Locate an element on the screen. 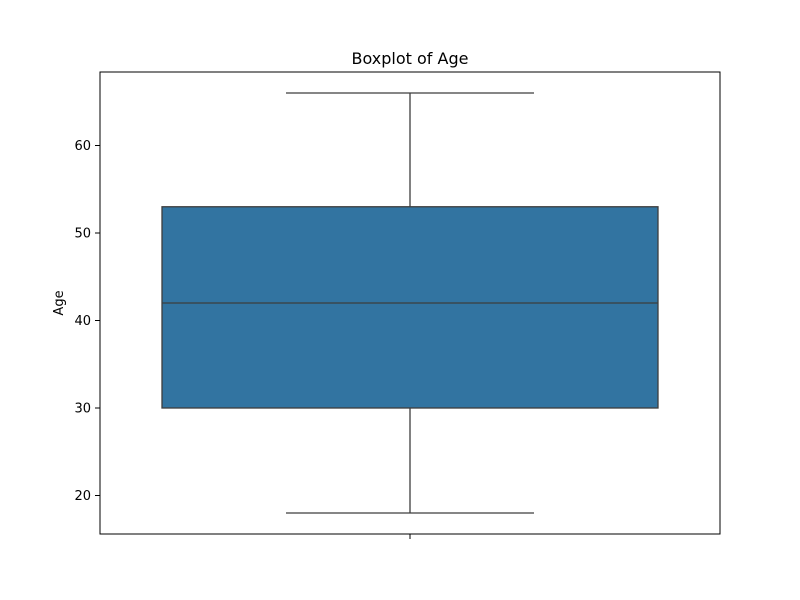 The height and width of the screenshot is (600, 800). chart-title: Boxplot of Age is located at coordinates (410, 58).